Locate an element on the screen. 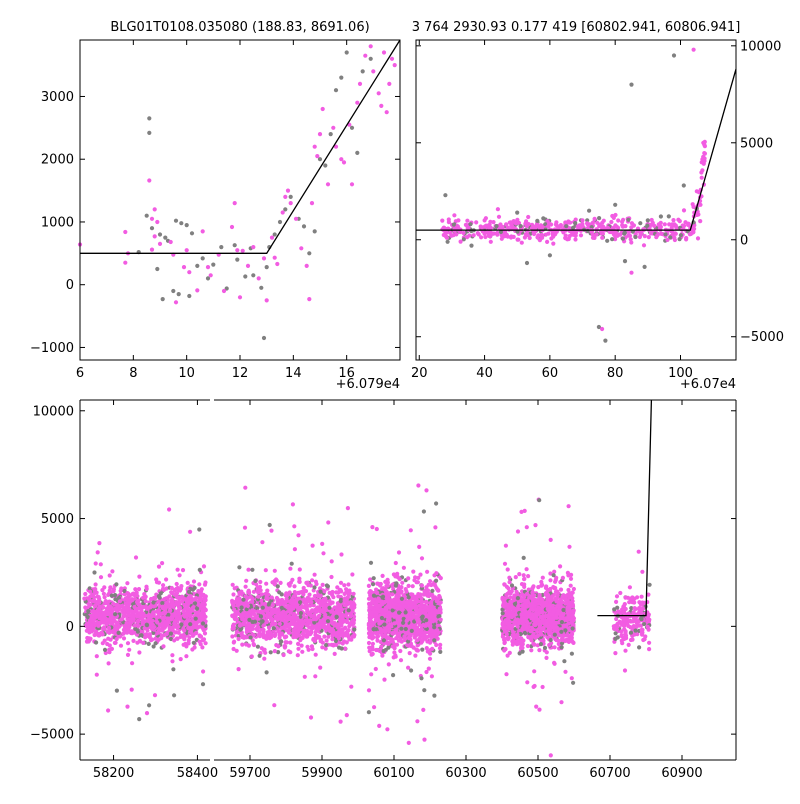  y-tick-label: 0 is located at coordinates (744, 240).